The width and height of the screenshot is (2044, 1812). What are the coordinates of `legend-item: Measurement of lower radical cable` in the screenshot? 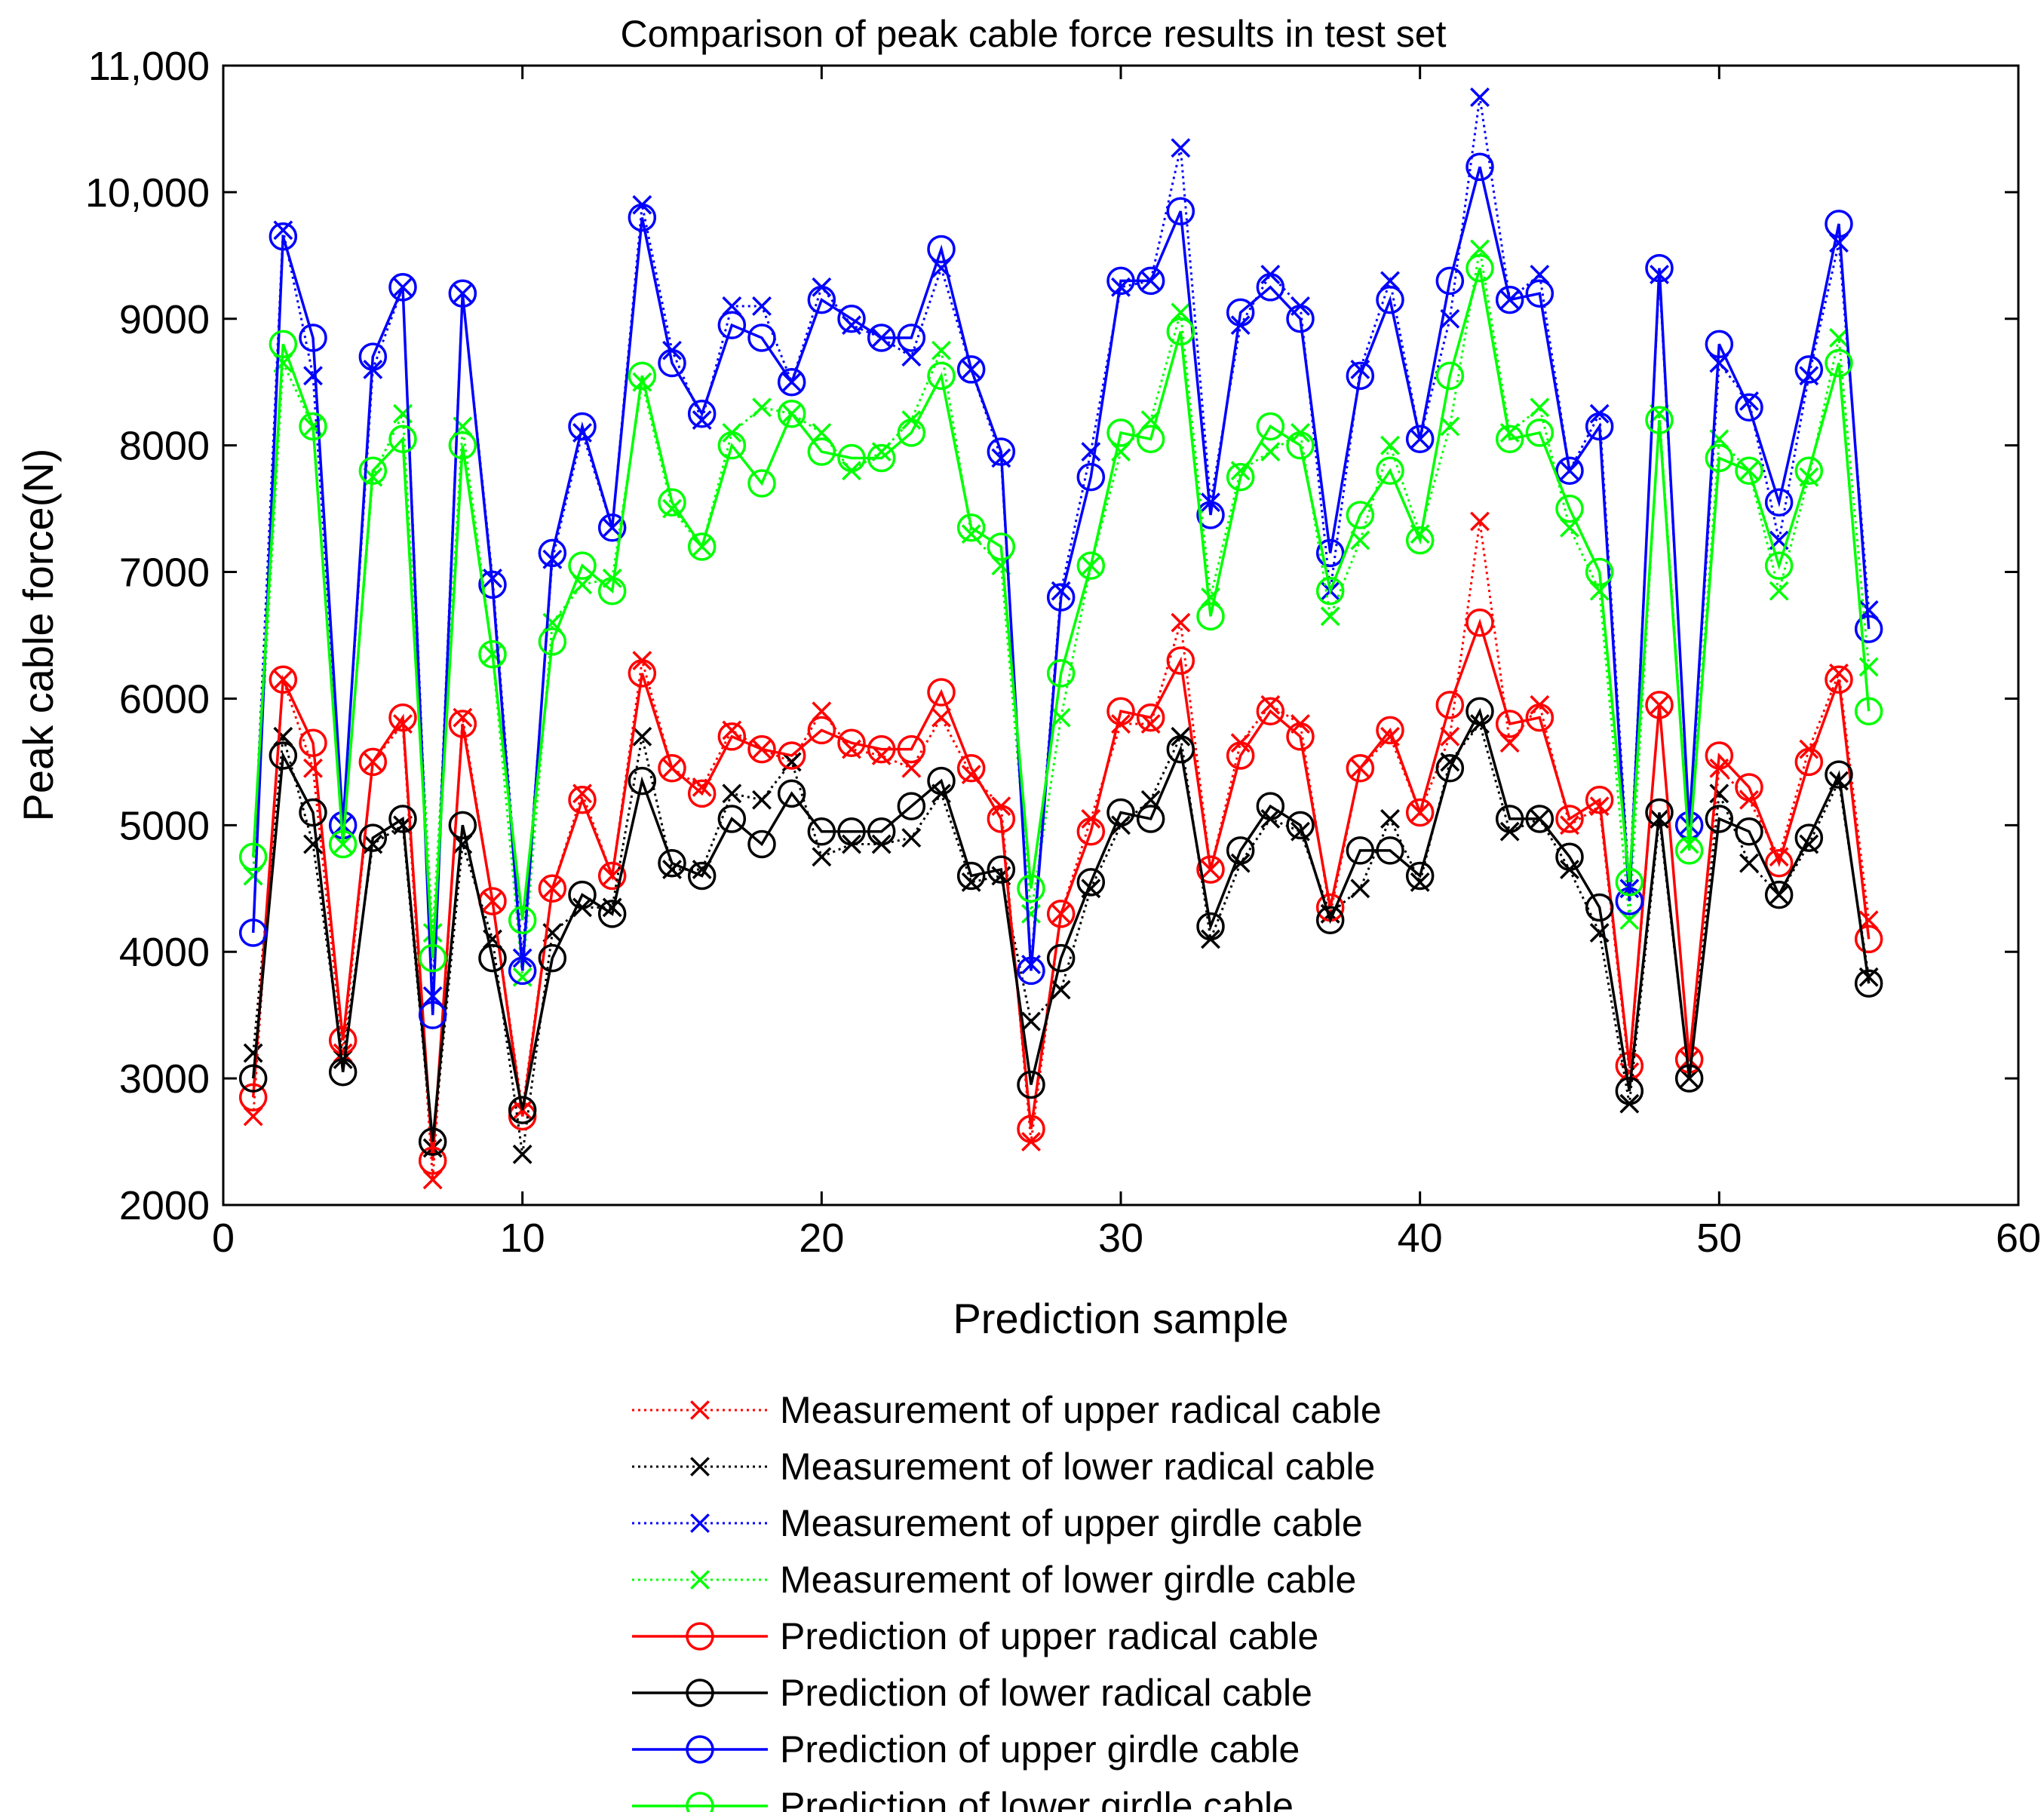 It's located at (1004, 1467).